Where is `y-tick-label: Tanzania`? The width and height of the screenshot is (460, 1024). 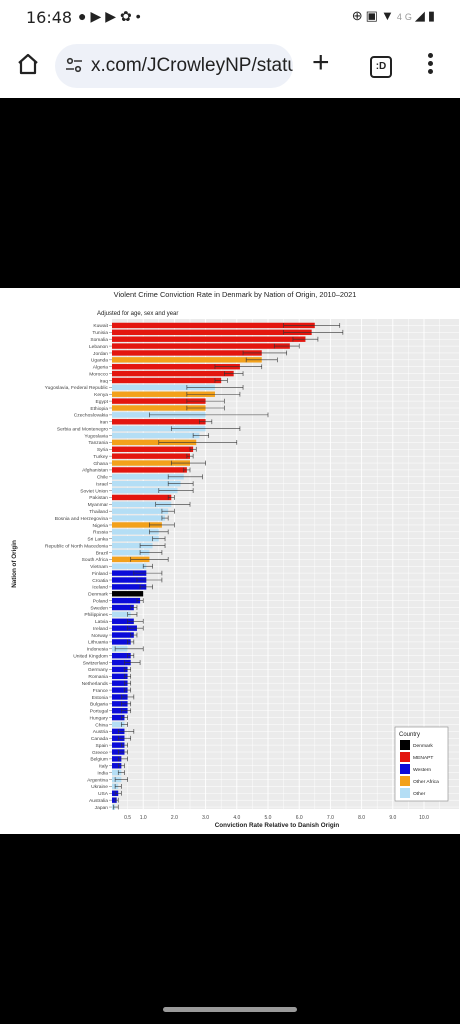
y-tick-label: Tanzania is located at coordinates (98, 443).